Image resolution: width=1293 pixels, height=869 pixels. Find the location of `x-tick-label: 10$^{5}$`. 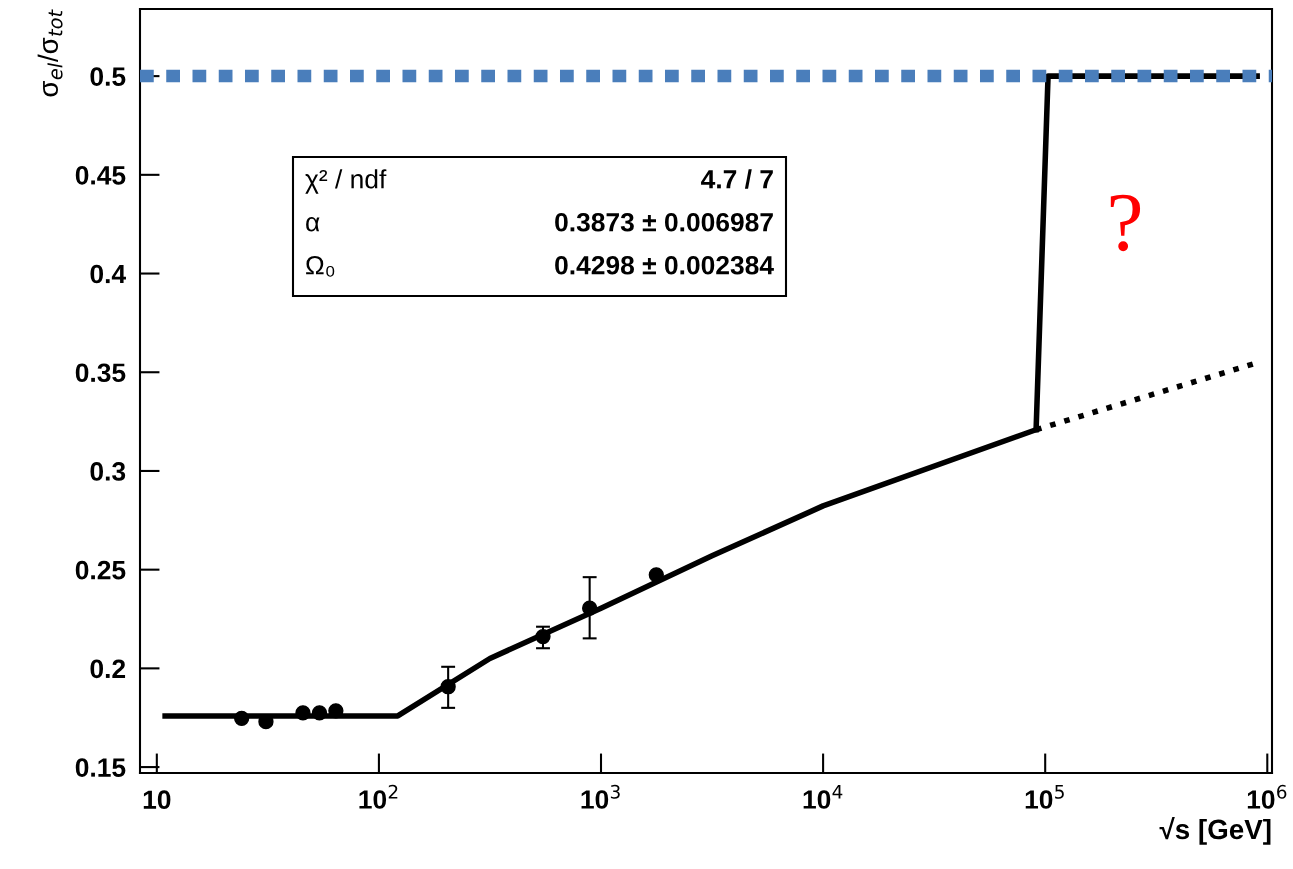

x-tick-label: 10$^{5}$ is located at coordinates (1044, 797).